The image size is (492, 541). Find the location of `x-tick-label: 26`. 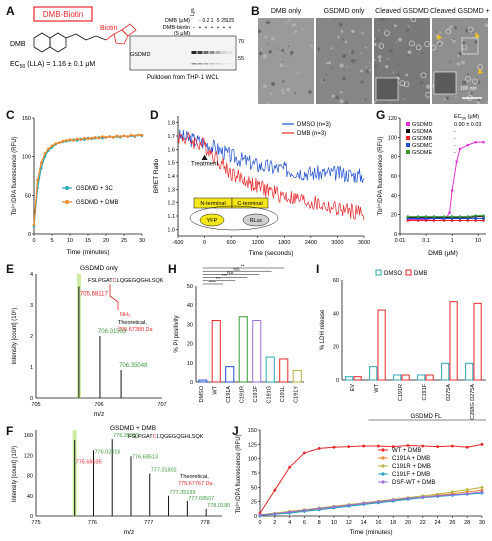

x-tick-label: 26 is located at coordinates (452, 523).